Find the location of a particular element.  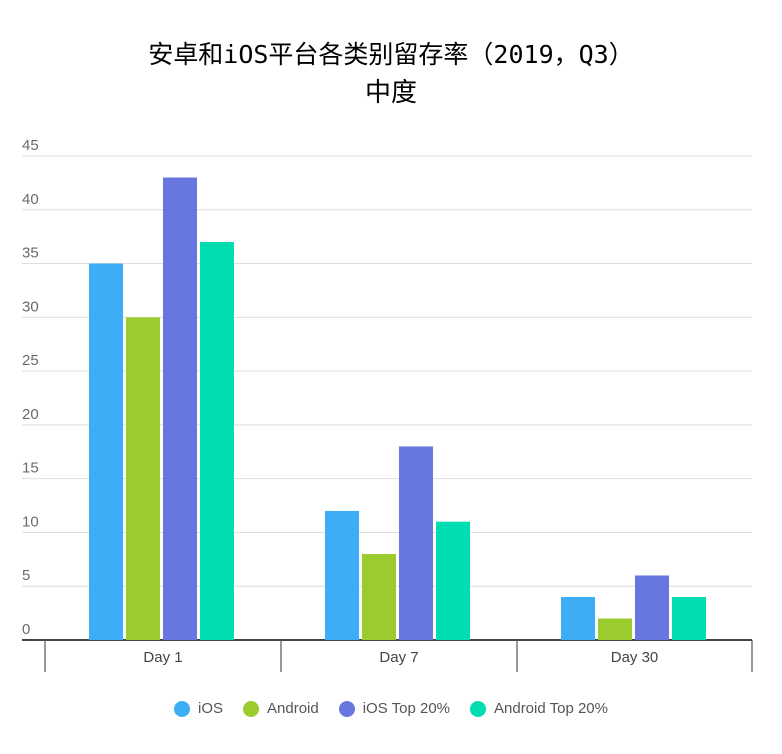

legend-item: Android is located at coordinates (281, 708).